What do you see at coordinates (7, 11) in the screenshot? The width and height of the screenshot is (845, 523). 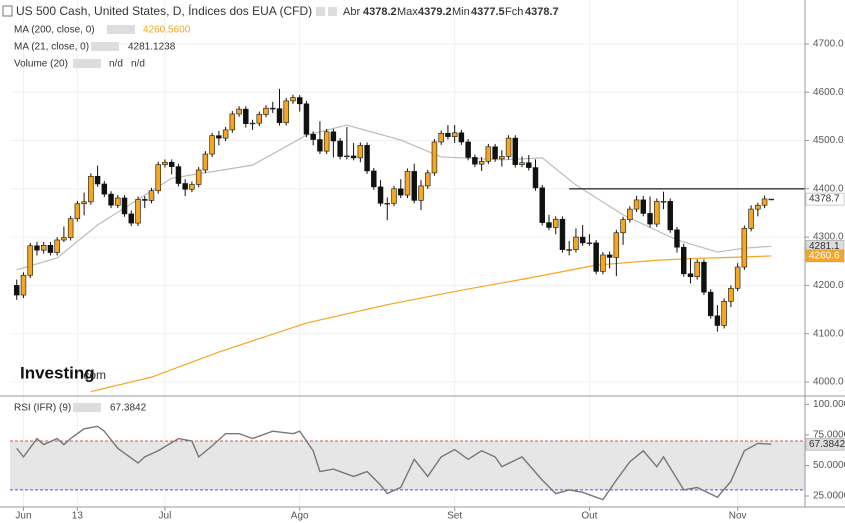 I see `menu-icon` at bounding box center [7, 11].